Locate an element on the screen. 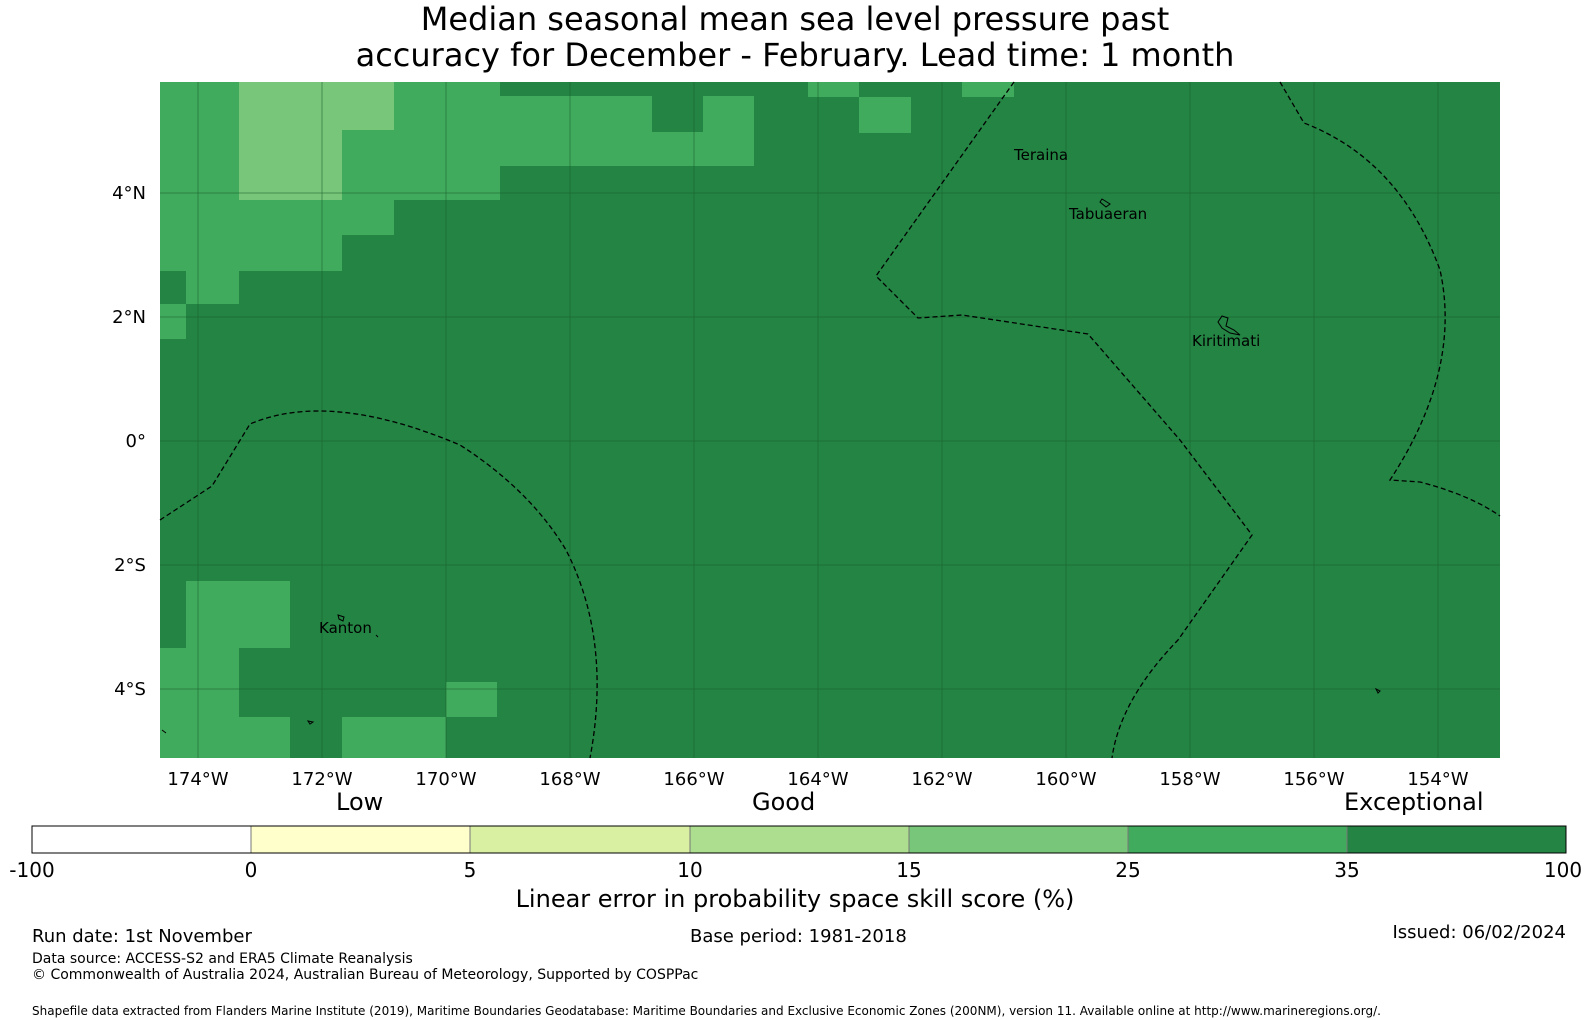 This screenshot has height=1020, width=1590. colorbar-tick: 5 is located at coordinates (470, 870).